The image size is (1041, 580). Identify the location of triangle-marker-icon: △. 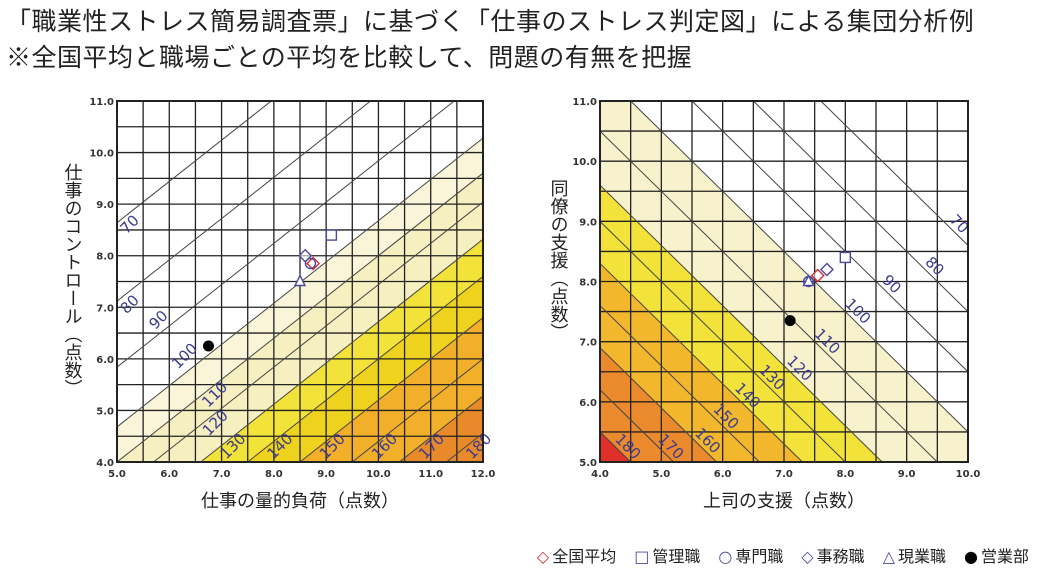
(888, 556).